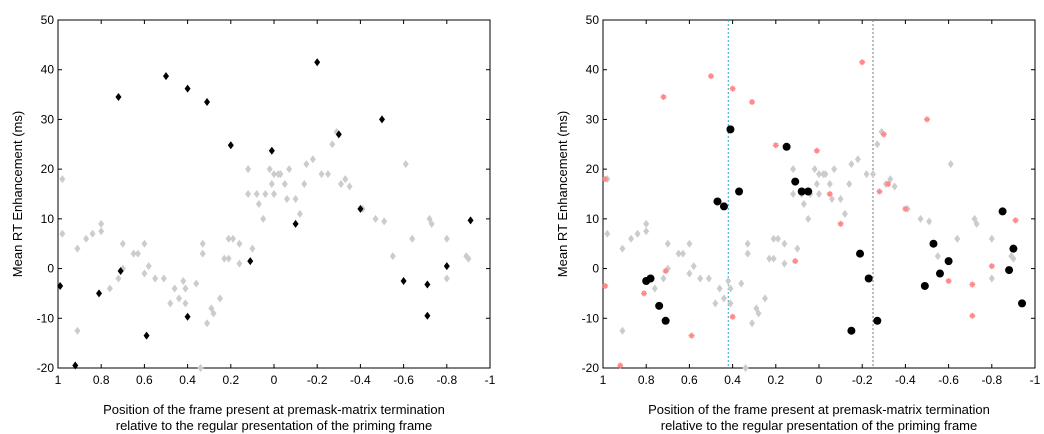 This screenshot has width=1044, height=434. I want to click on x-tick-label: -0.4, so click(905, 380).